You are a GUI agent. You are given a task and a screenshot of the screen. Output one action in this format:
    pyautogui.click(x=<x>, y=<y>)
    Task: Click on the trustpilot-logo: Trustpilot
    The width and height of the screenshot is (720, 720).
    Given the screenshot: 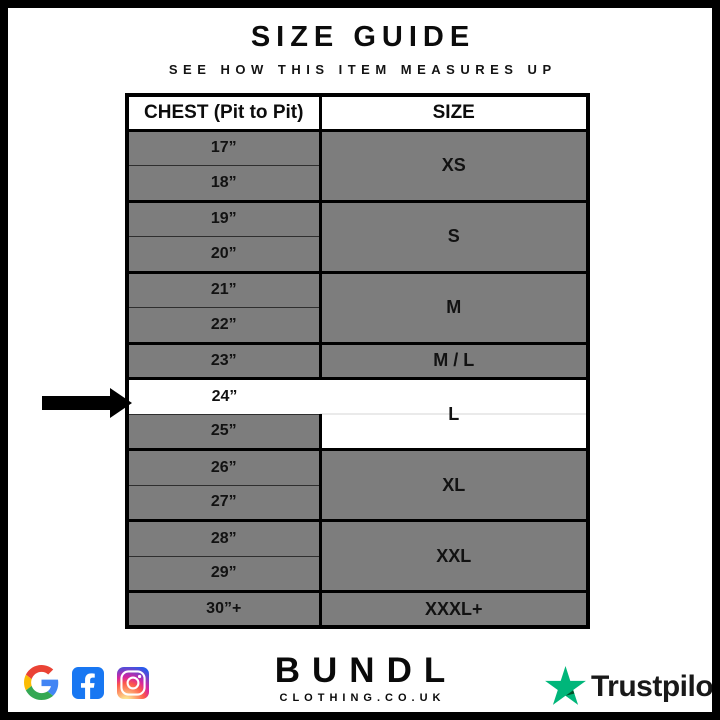 What is the action you would take?
    pyautogui.click(x=632, y=685)
    